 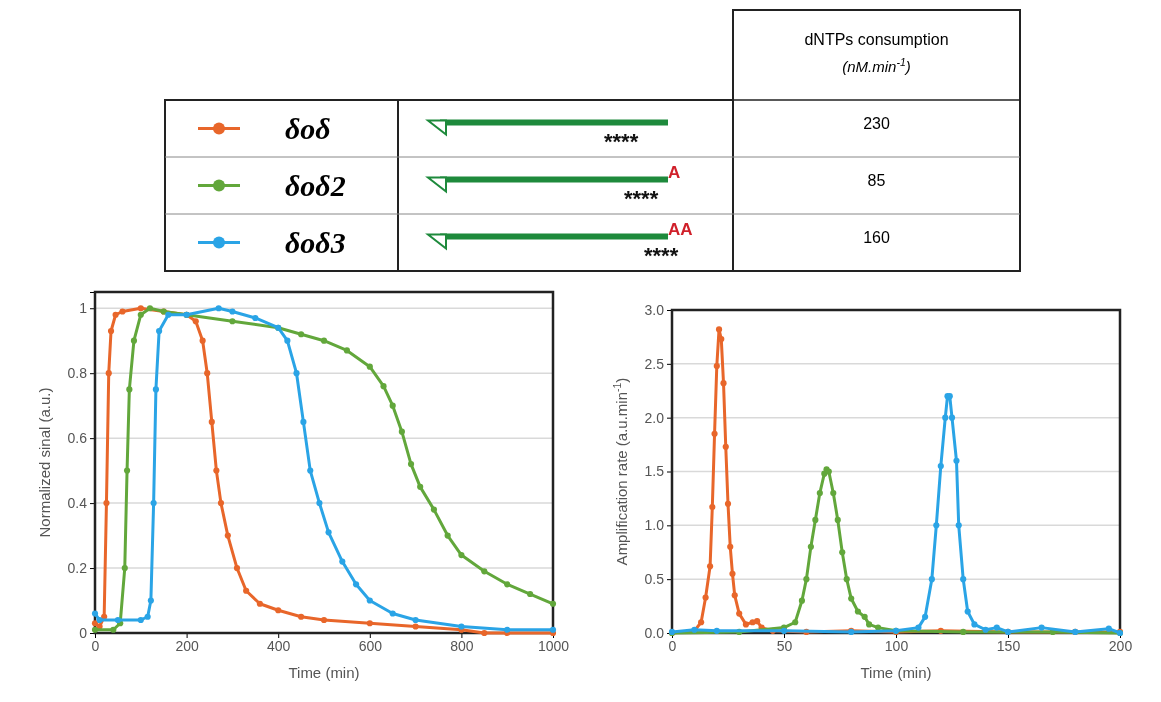 I want to click on x-tick-label: 1000, so click(x=553, y=645).